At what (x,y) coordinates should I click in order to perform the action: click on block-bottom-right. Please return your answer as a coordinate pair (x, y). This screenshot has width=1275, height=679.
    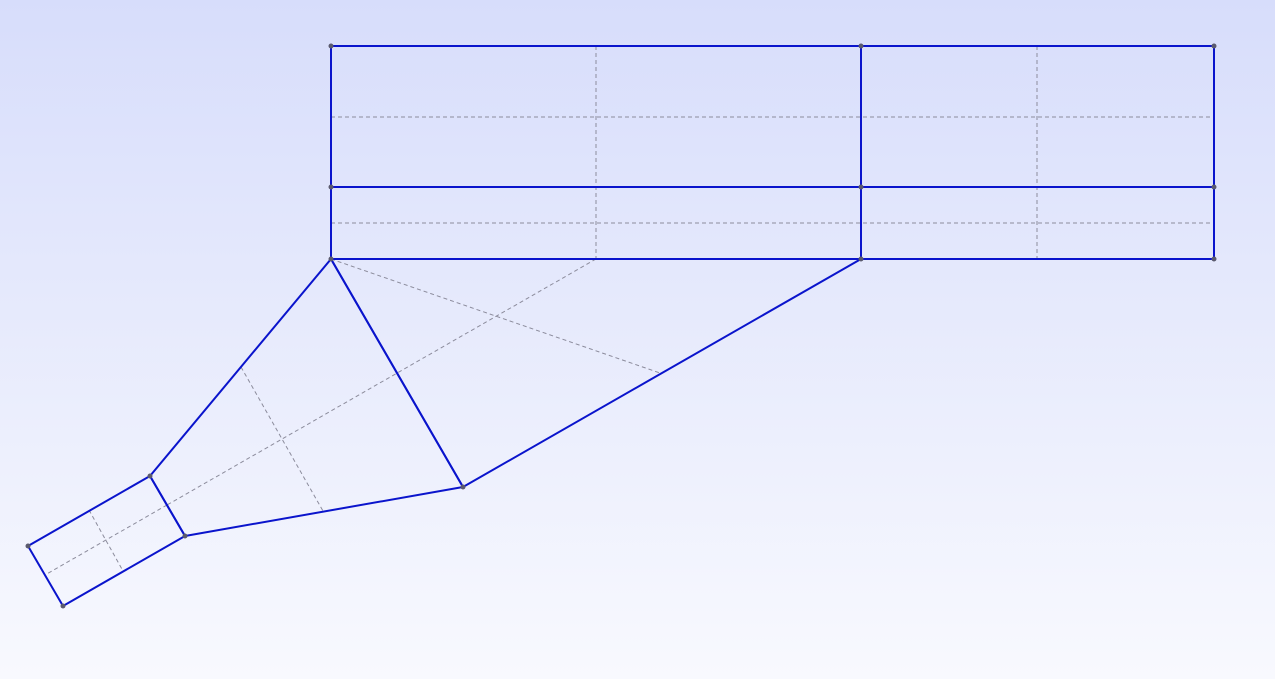
    Looking at the image, I should click on (1037, 223).